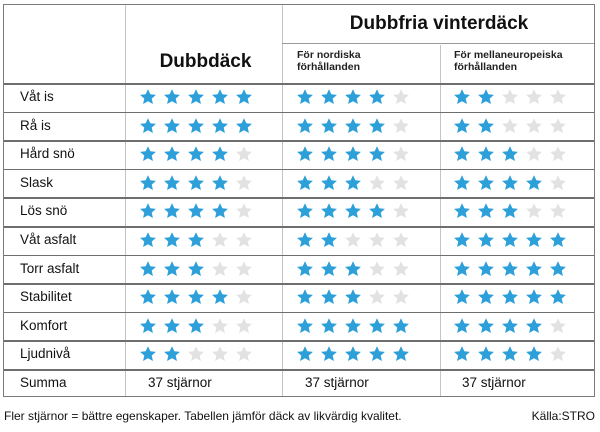 The width and height of the screenshot is (600, 432). I want to click on column-divider, so click(125, 200).